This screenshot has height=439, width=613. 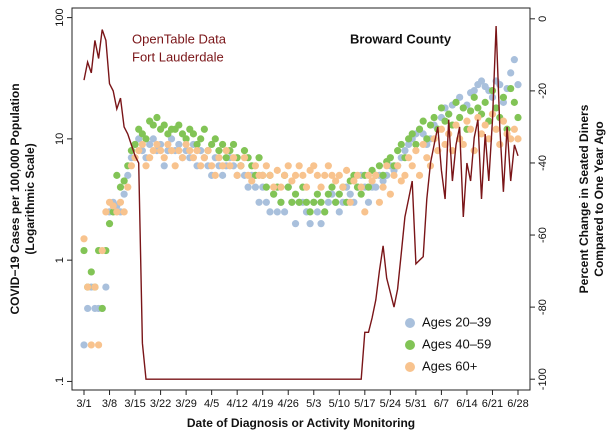 What do you see at coordinates (30, 198) in the screenshot?
I see `y-axis-label: (Logarithmic Scale)` at bounding box center [30, 198].